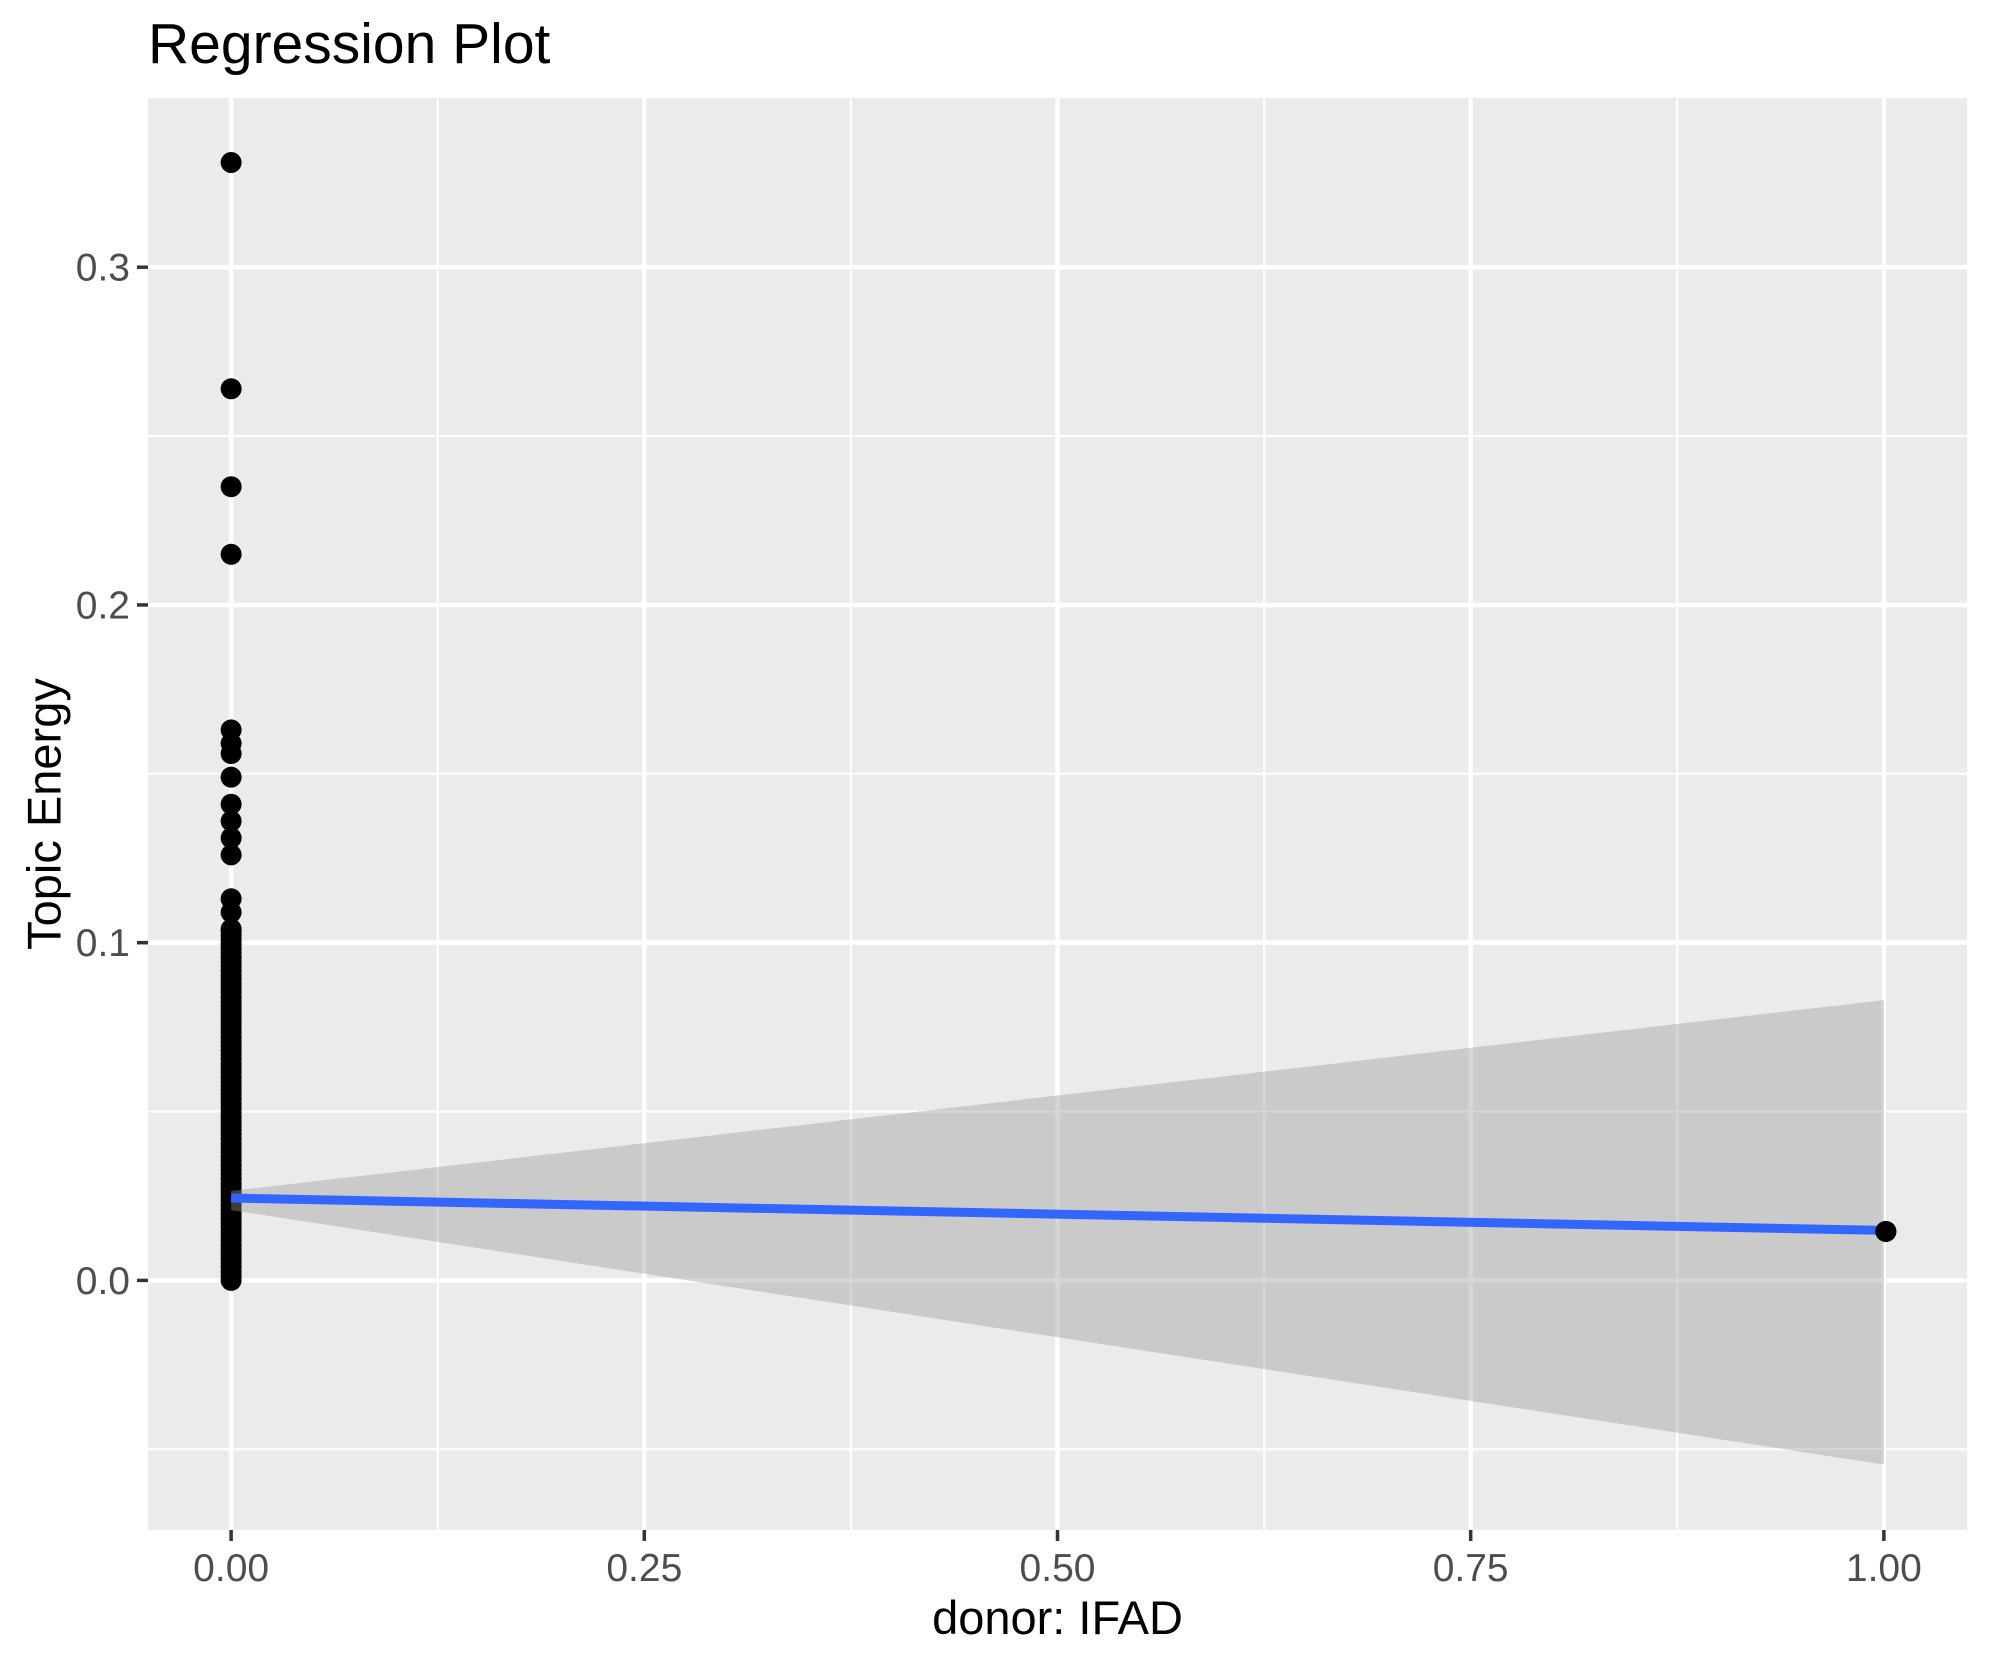 Image resolution: width=1990 pixels, height=1665 pixels. I want to click on x-tick-label: 0.75, so click(1471, 1568).